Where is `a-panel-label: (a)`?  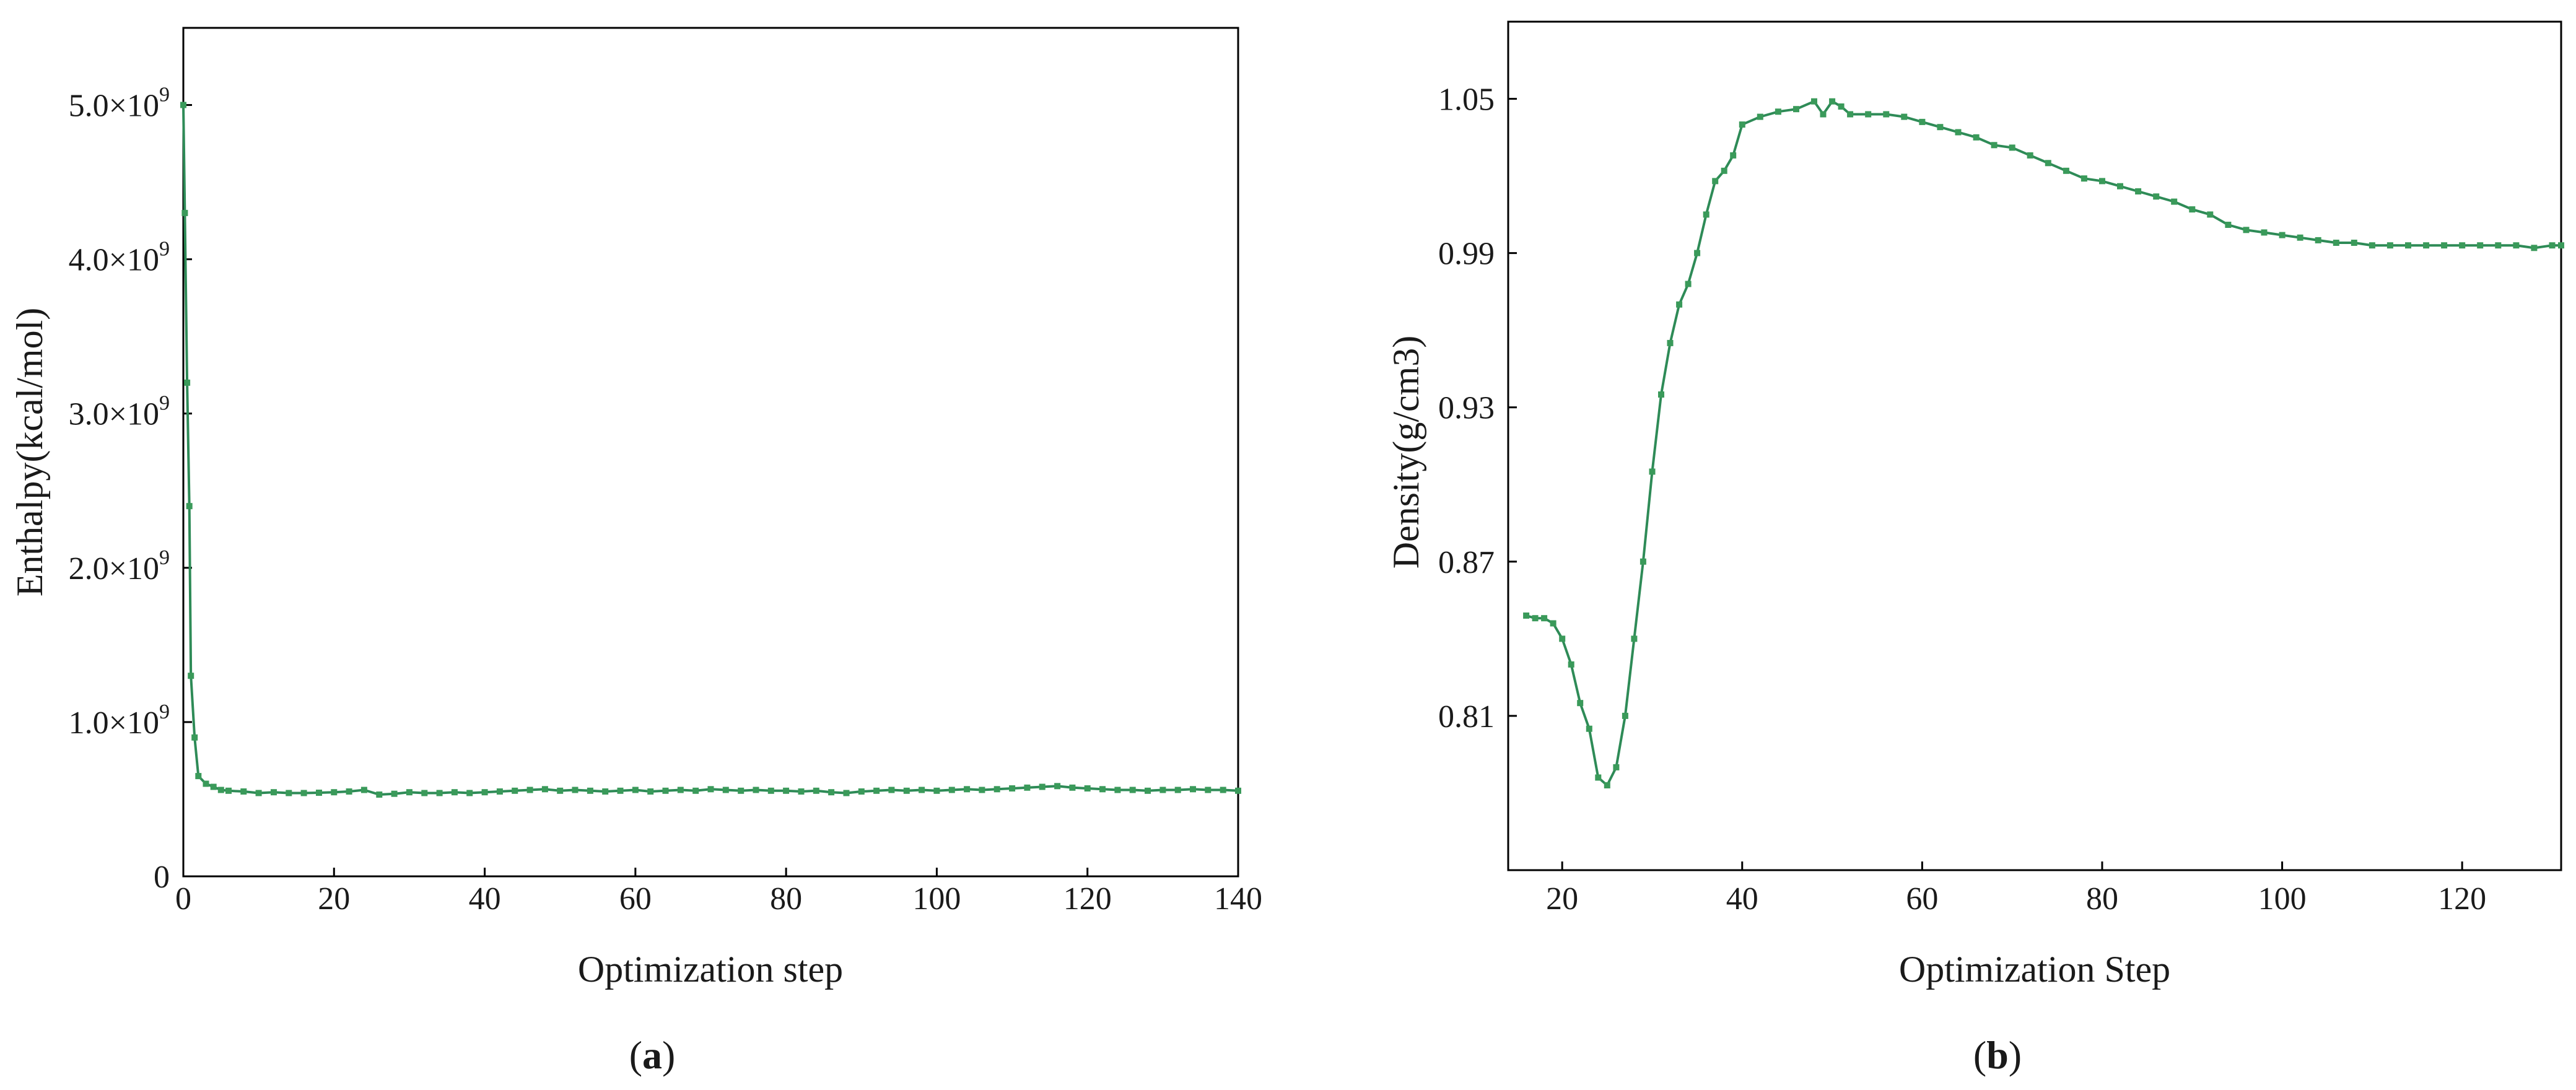 a-panel-label: (a) is located at coordinates (652, 1055).